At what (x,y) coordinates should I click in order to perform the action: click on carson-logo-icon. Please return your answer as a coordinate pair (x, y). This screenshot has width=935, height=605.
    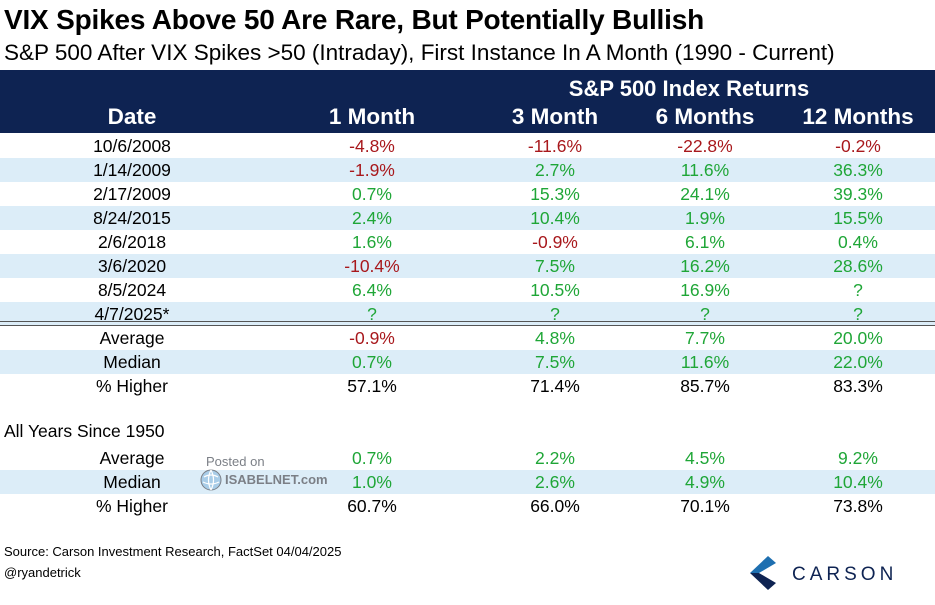
    Looking at the image, I should click on (763, 573).